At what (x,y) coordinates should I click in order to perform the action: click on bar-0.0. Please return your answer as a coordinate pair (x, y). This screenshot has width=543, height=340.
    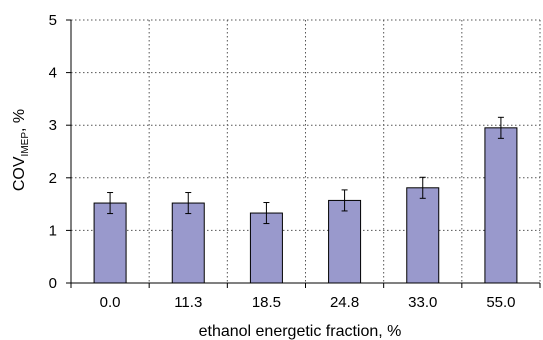
    Looking at the image, I should click on (110, 243).